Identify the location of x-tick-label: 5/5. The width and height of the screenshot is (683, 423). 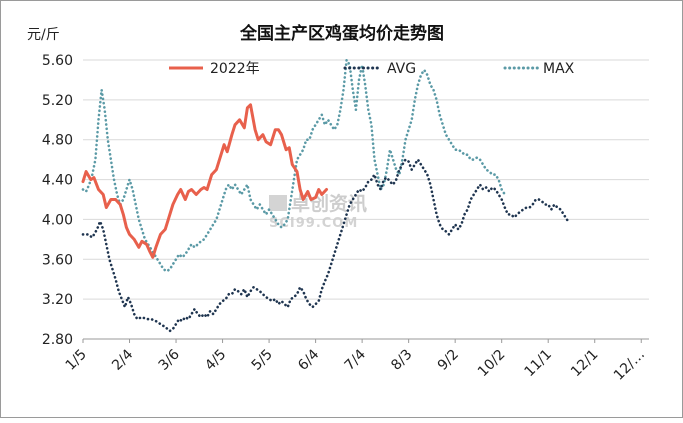
(262, 360).